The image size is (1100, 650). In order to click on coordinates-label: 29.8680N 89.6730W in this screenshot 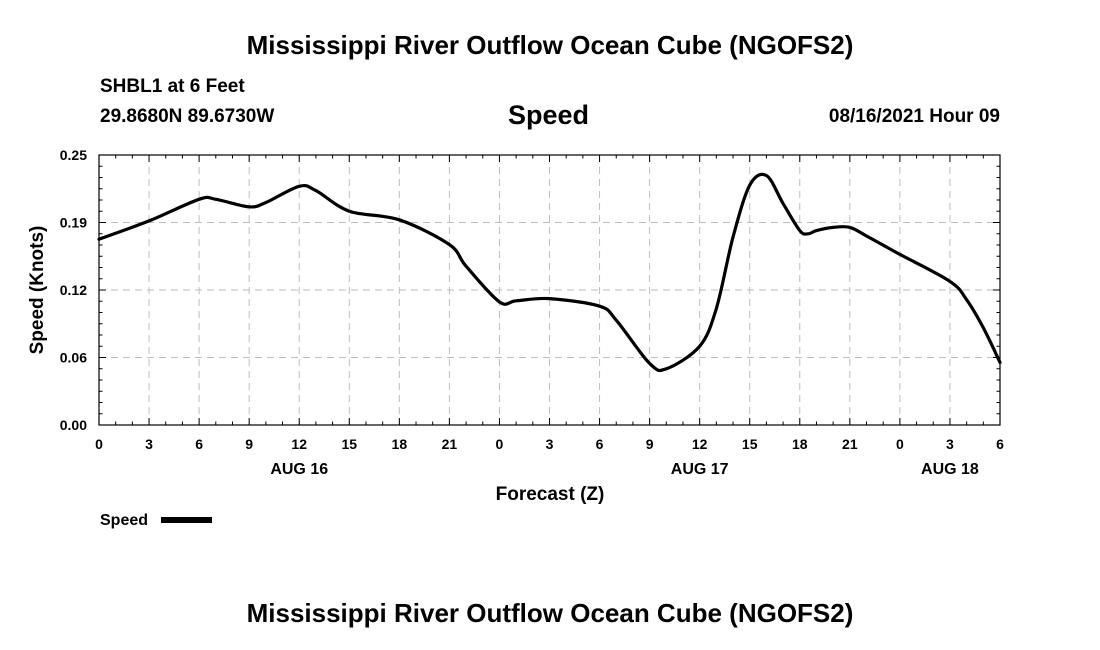, I will do `click(187, 116)`.